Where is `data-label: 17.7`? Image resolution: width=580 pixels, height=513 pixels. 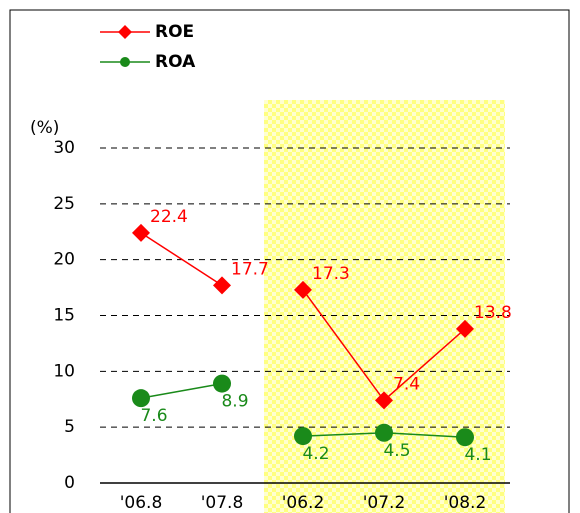
data-label: 17.7 is located at coordinates (250, 269).